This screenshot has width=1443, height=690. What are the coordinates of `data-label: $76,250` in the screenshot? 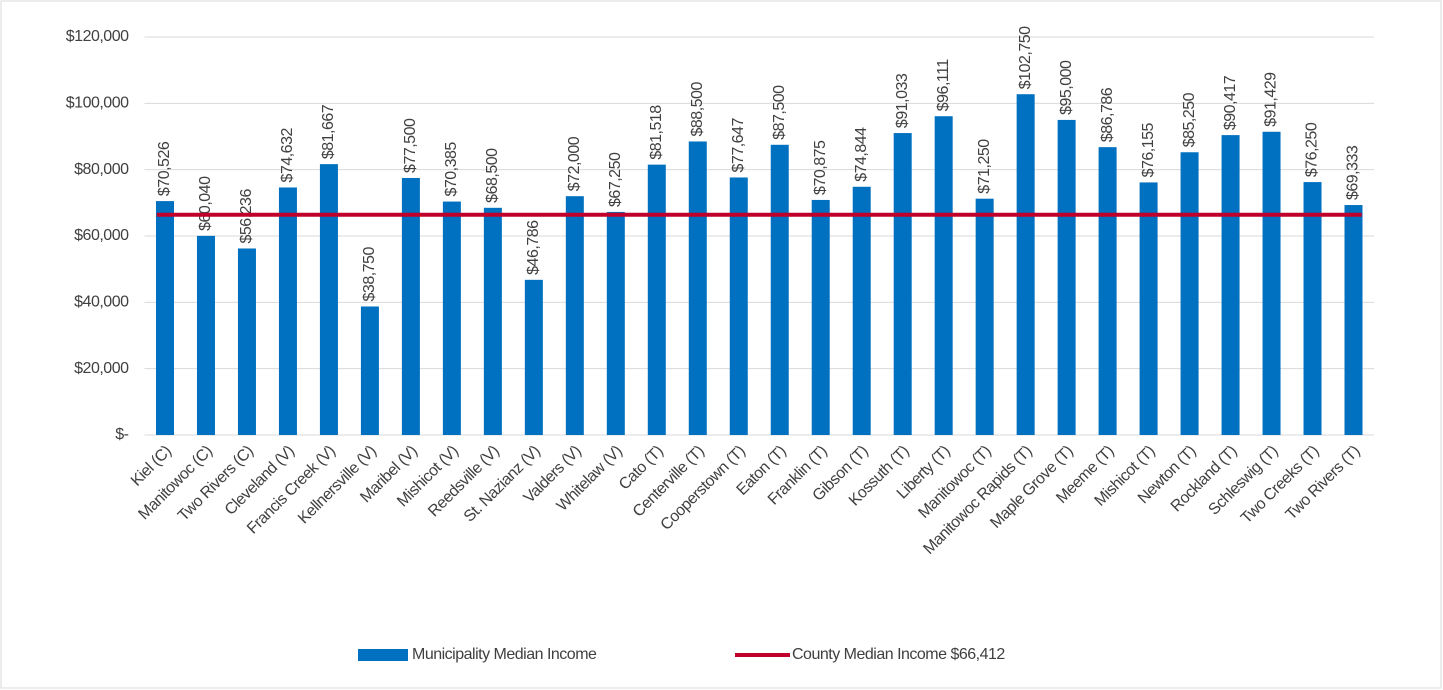 It's located at (1312, 149).